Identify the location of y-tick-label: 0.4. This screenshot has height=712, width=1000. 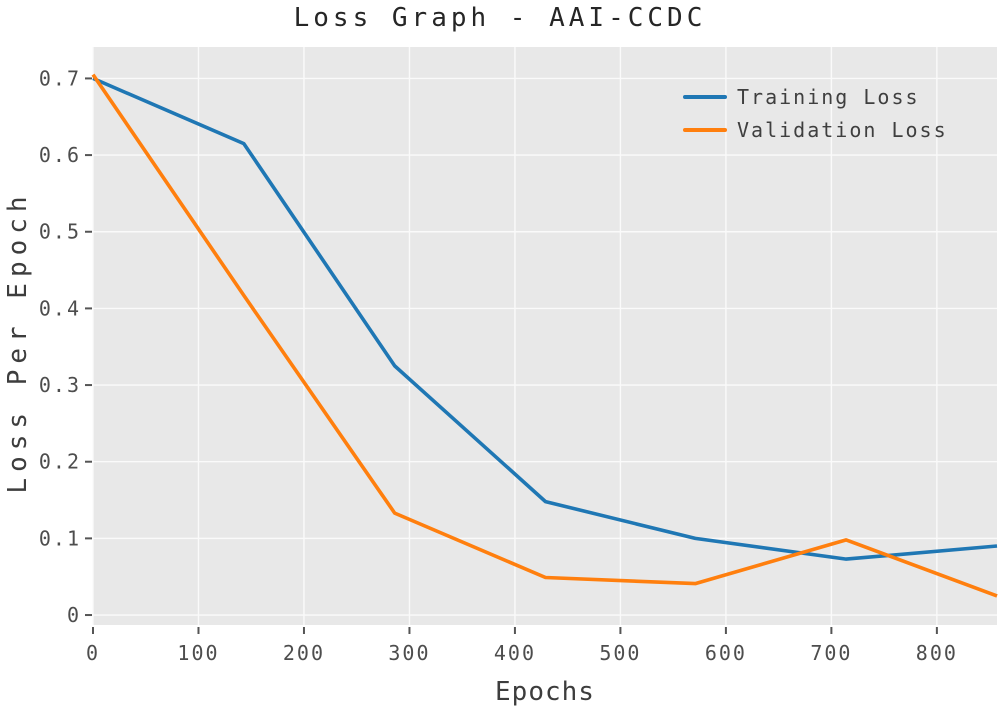
(60, 308).